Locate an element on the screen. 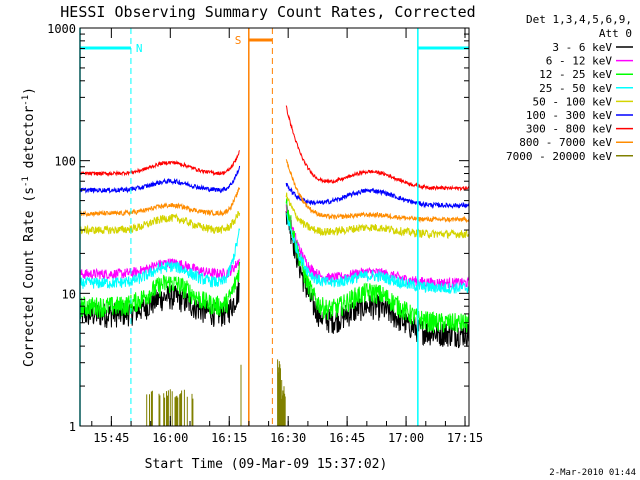 The height and width of the screenshot is (480, 640). legend-label-4: 50 - 100 keV is located at coordinates (573, 101).